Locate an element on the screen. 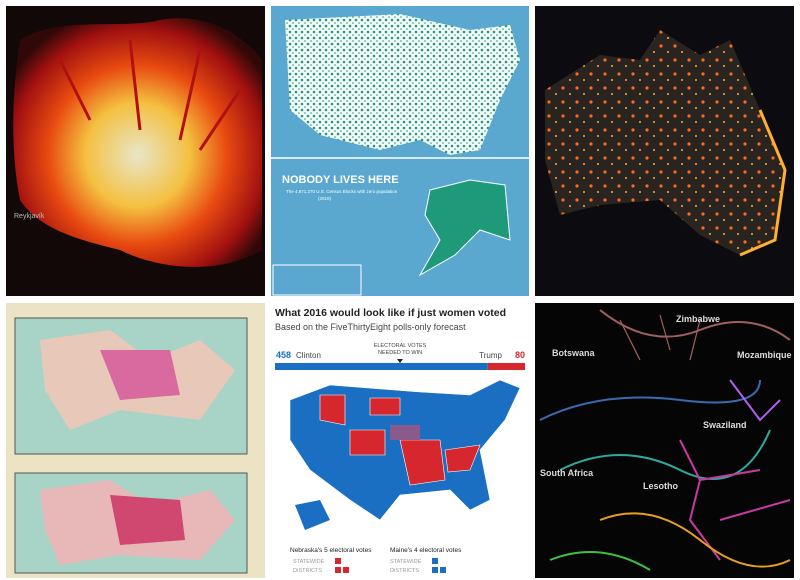 The height and width of the screenshot is (580, 800). needed-marker is located at coordinates (400, 361).